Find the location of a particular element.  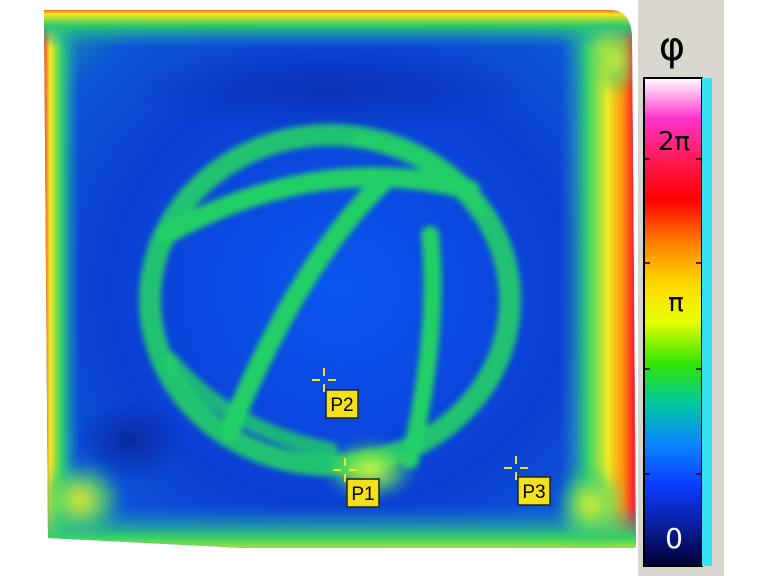

scale-ticks is located at coordinates (673, 316).